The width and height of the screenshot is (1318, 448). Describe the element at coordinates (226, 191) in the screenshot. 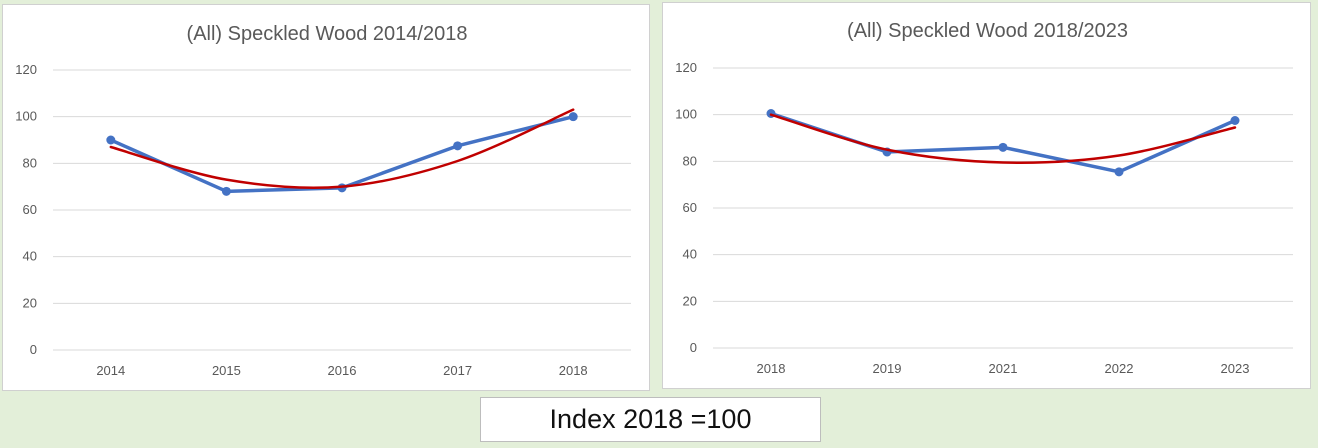

I see `data-point-2015` at that location.